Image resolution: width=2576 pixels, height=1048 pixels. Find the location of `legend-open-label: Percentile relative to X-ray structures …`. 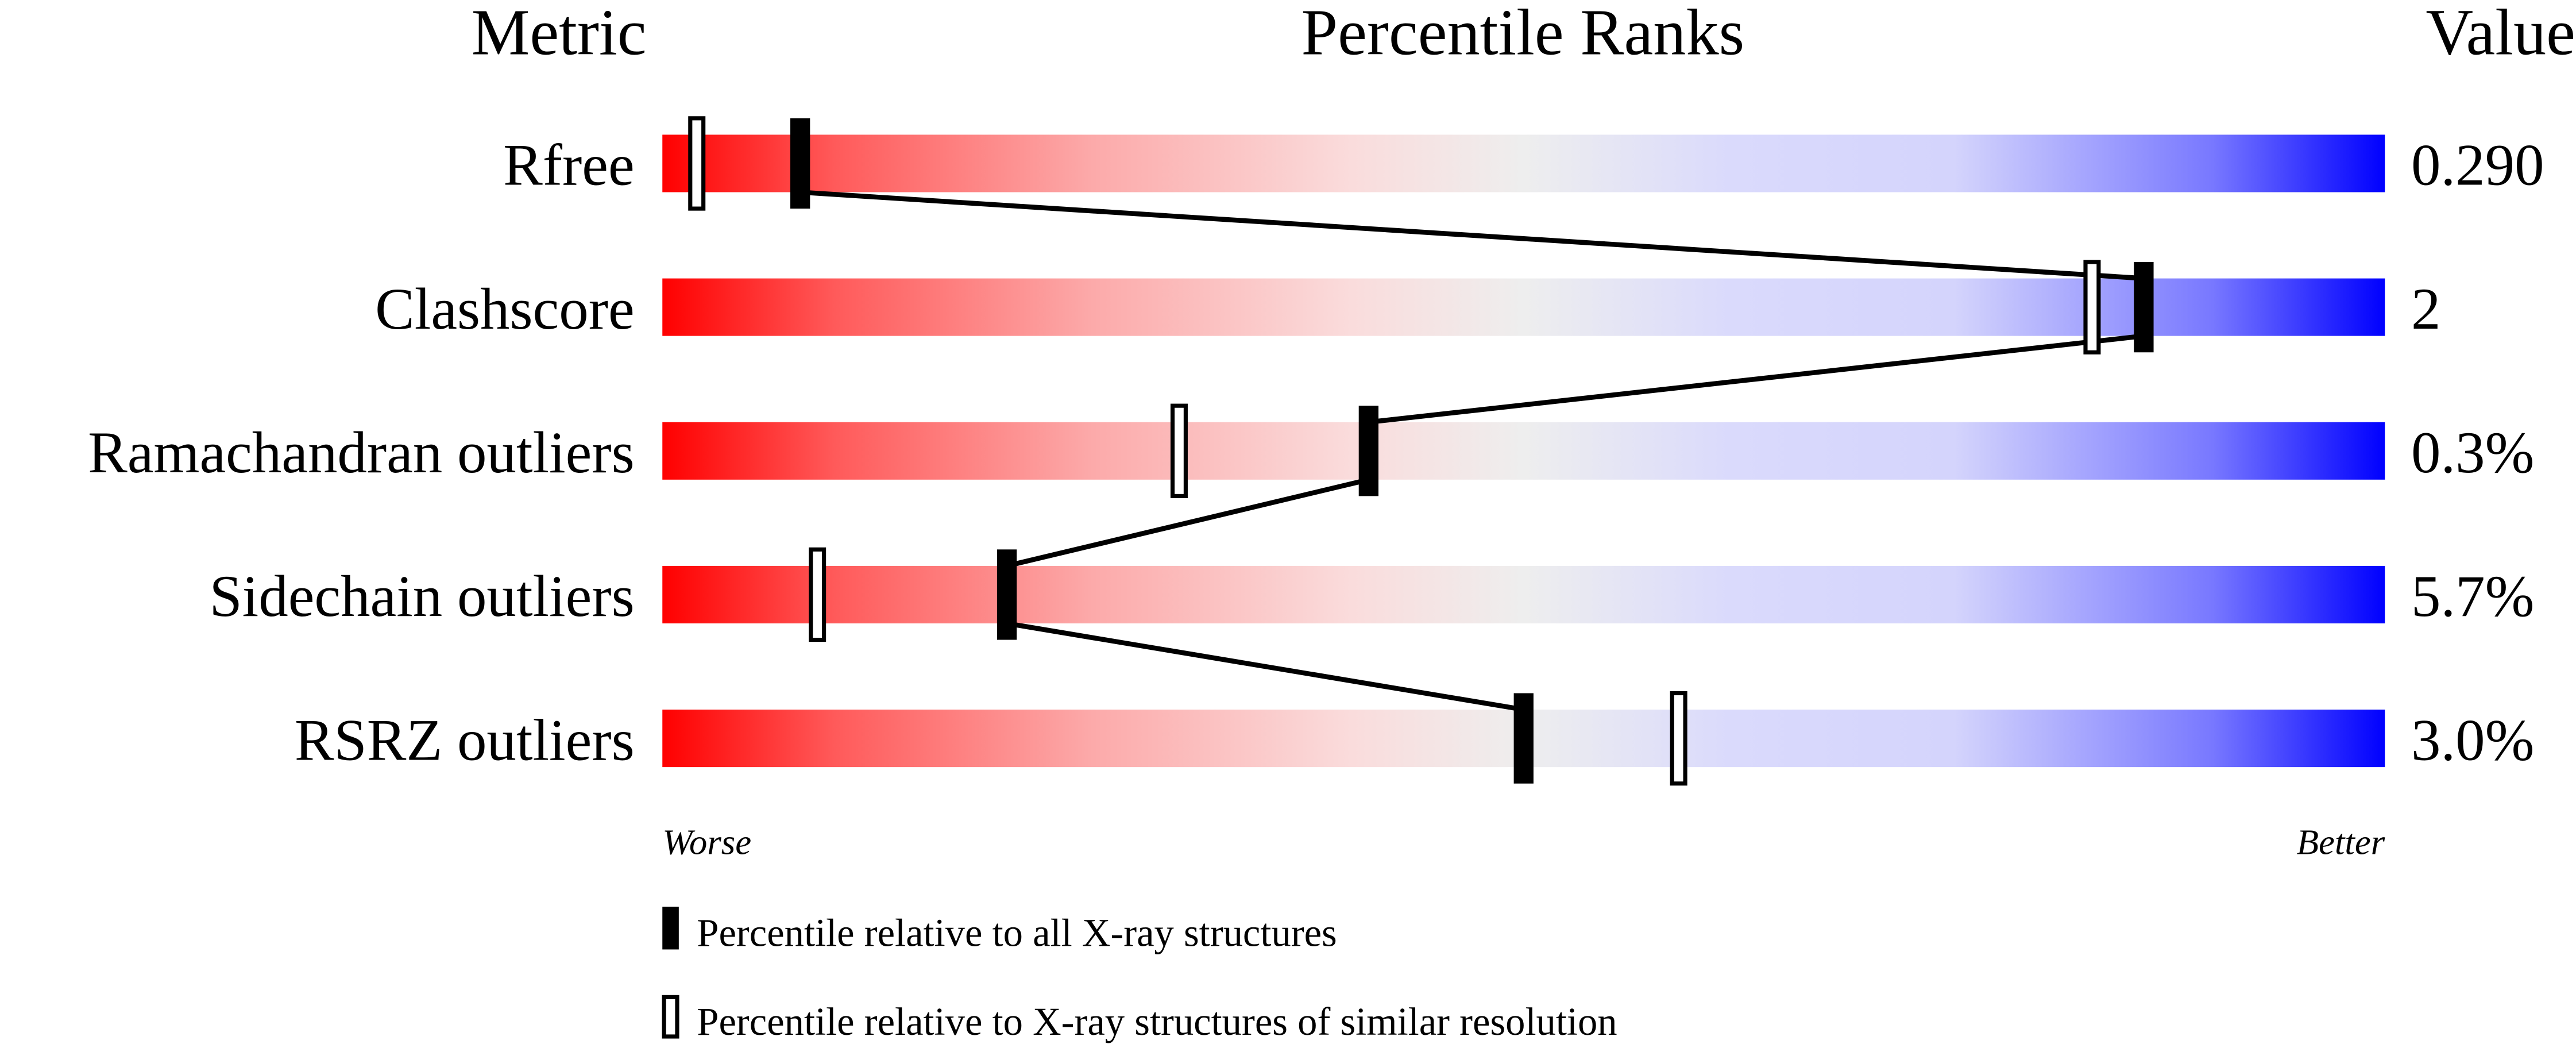

legend-open-label: Percentile relative to X-ray structures … is located at coordinates (1157, 1021).